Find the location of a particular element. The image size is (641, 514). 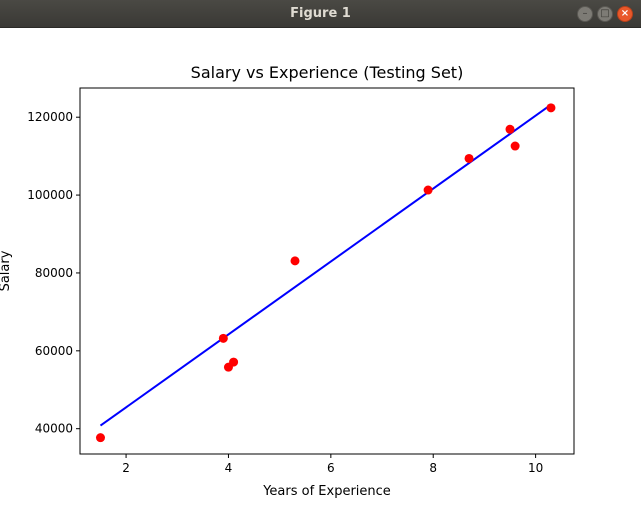

x-axis: 2 4 6 8 10 is located at coordinates (332, 464).